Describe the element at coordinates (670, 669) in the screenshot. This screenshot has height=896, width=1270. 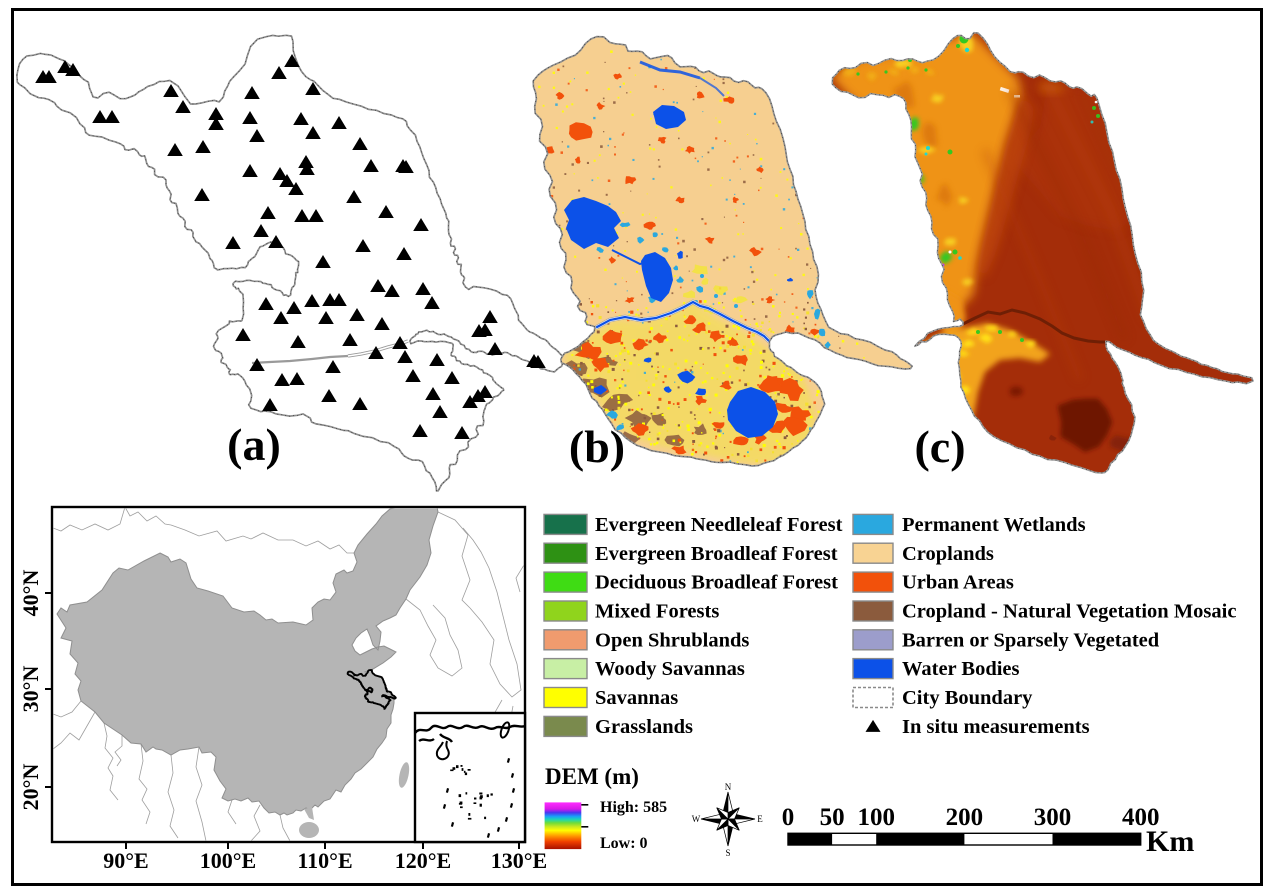
I see `svg-text: Woody Savannas` at that location.